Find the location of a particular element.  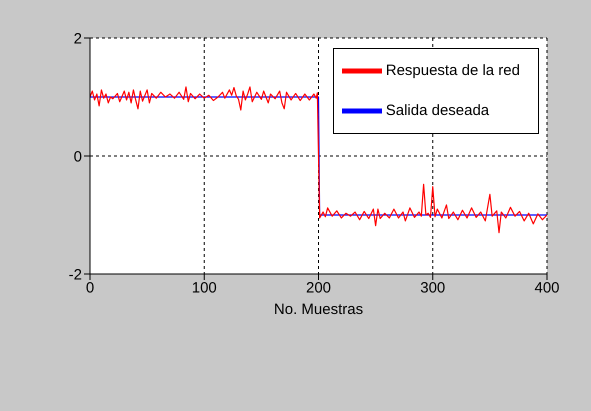

x-tick-label: 100 is located at coordinates (204, 288).